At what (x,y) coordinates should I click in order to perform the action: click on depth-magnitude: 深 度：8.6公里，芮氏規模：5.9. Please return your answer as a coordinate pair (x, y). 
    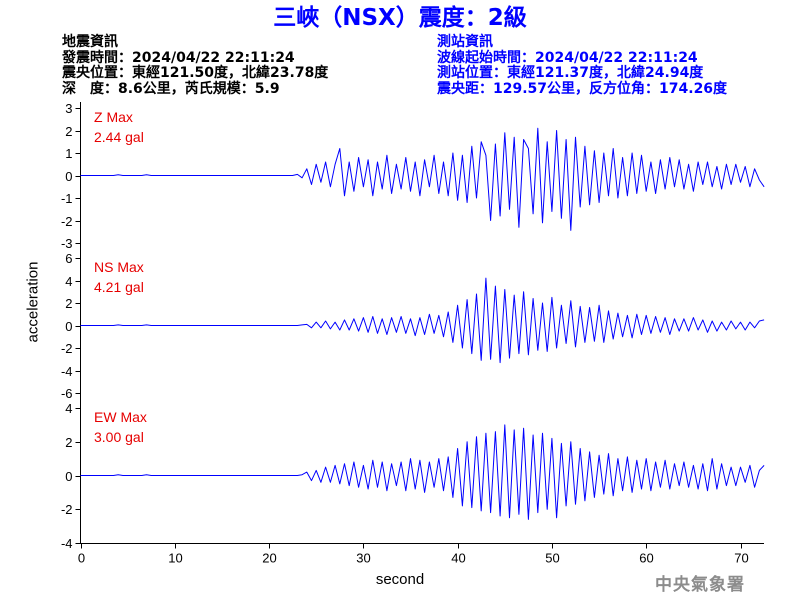
    Looking at the image, I should click on (171, 88).